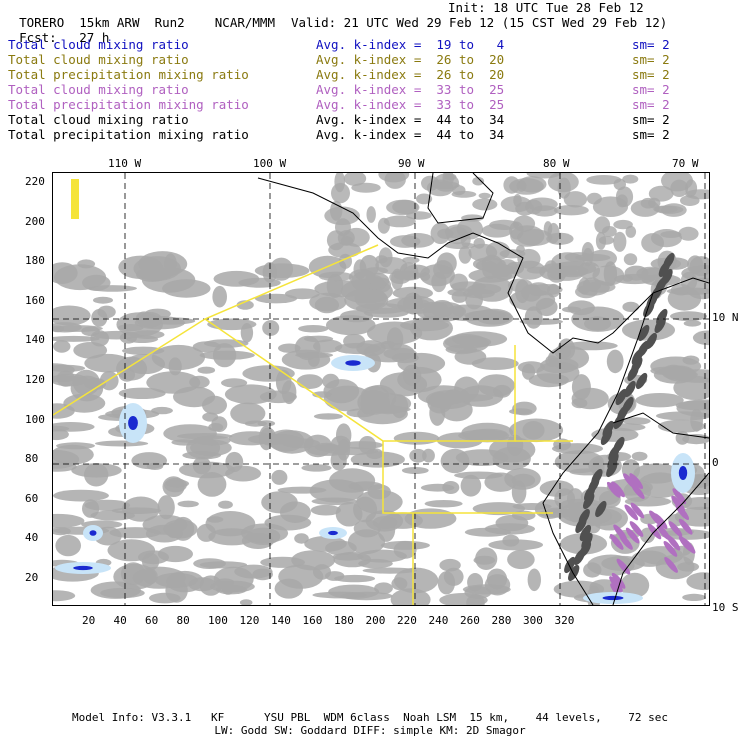 Image resolution: width=740 pixels, height=740 pixels. Describe the element at coordinates (98, 89) in the screenshot. I see `legend-field-3: Total cloud mixing ratio` at that location.